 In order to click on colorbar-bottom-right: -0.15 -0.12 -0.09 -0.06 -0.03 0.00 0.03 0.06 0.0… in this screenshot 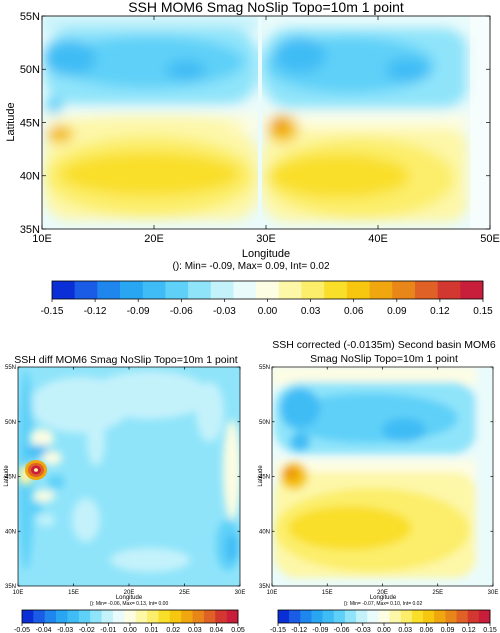, I will do `click(383, 621)`.